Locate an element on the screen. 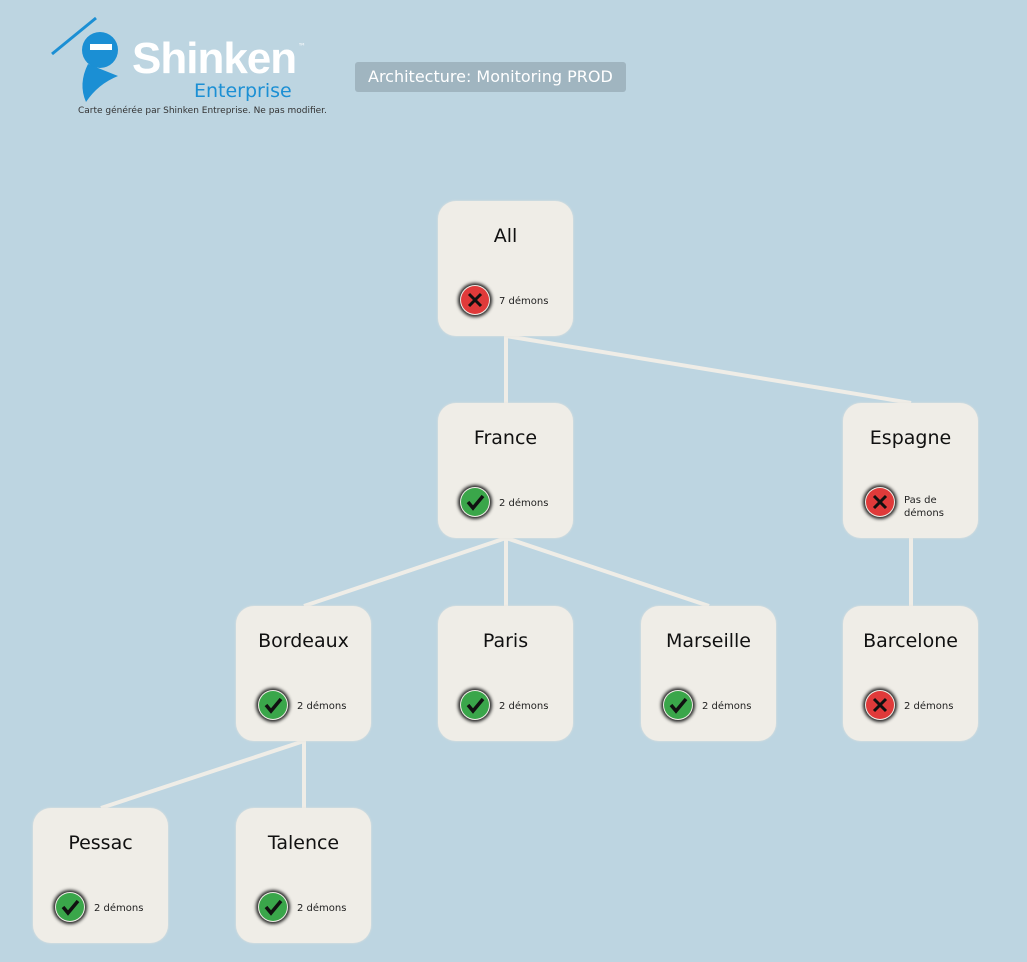 The image size is (1027, 962). architecture-title: Architecture: Monitoring PROD is located at coordinates (490, 77).